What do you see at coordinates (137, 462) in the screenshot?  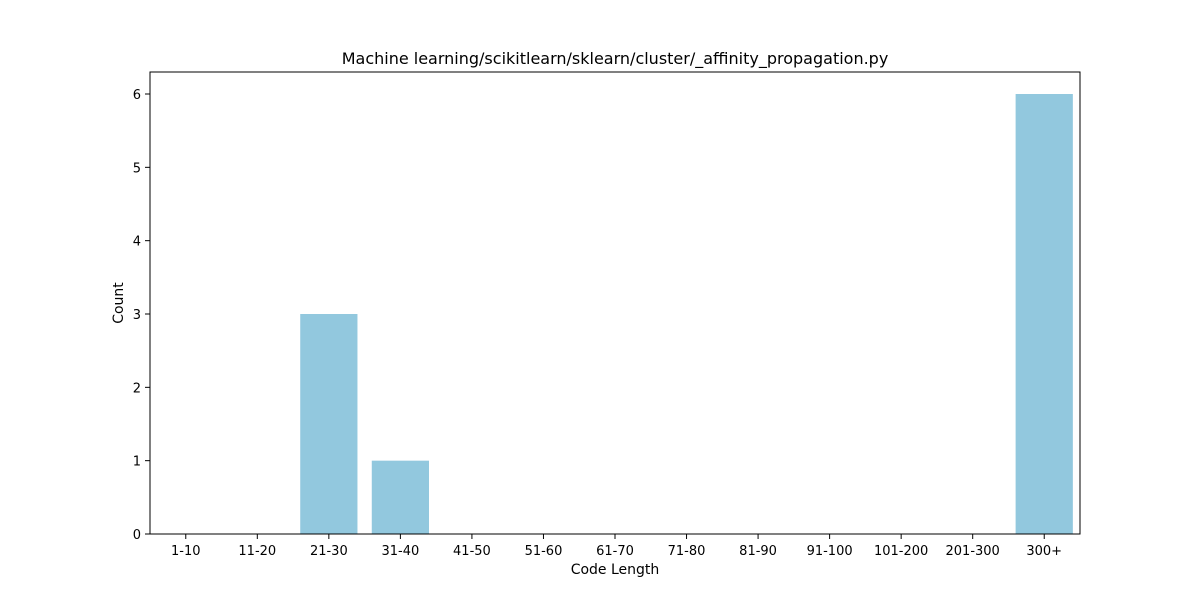 I see `y-tick-label: 1` at bounding box center [137, 462].